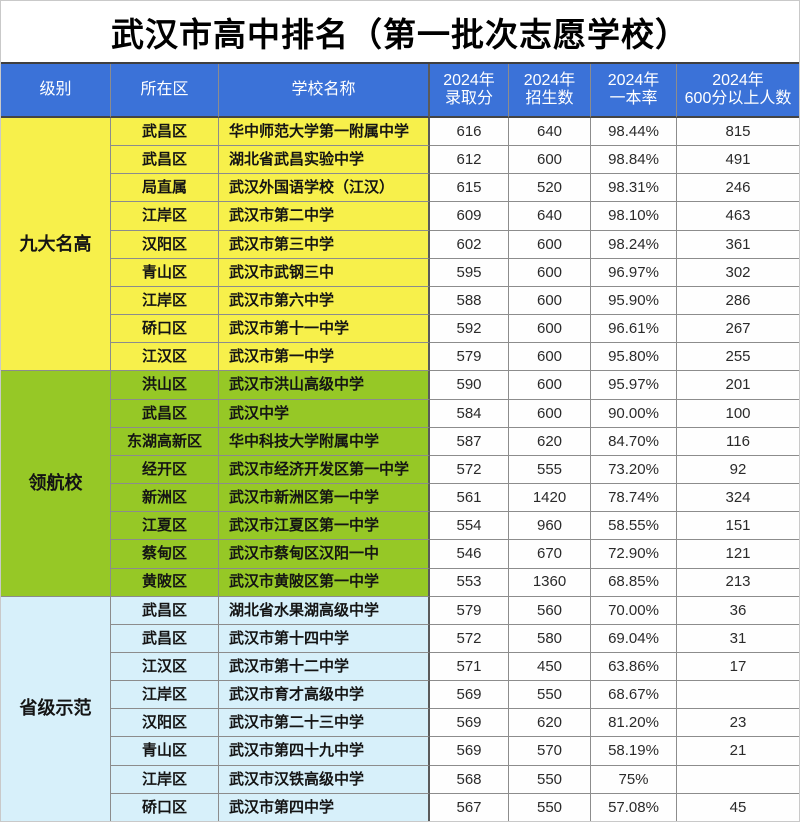  What do you see at coordinates (738, 498) in the screenshot?
I see `above600-cell: 324` at bounding box center [738, 498].